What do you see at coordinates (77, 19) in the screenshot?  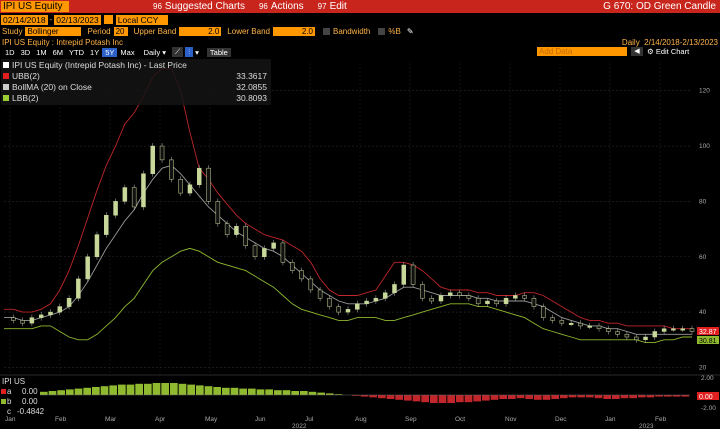 I see `end-date-field: 02/13/2023` at bounding box center [77, 19].